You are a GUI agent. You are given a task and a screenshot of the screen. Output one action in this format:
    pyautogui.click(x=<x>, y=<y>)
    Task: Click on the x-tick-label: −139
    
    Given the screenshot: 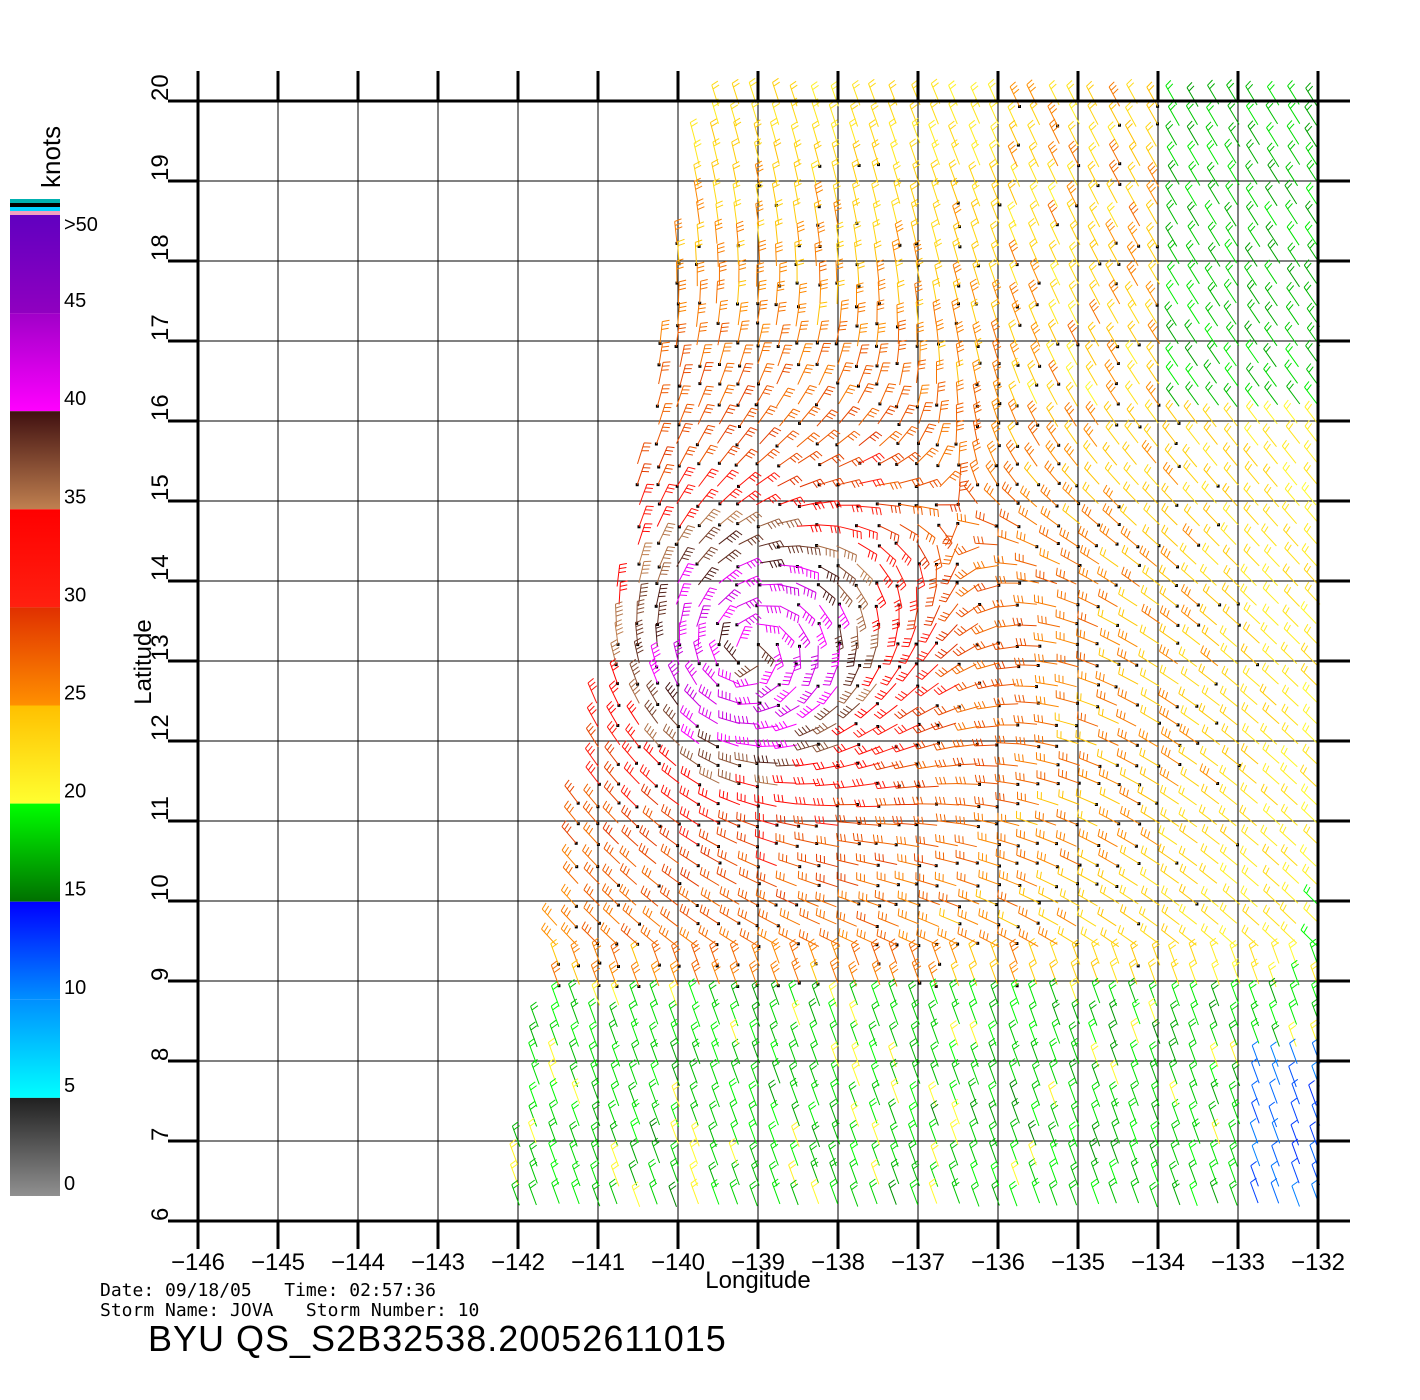 What is the action you would take?
    pyautogui.click(x=758, y=1262)
    